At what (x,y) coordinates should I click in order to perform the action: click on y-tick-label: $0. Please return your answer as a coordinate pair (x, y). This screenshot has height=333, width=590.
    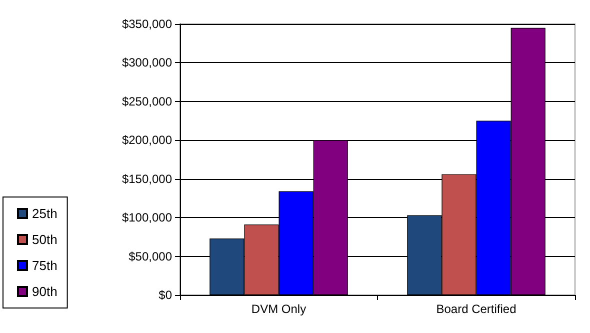
    Looking at the image, I should click on (165, 295).